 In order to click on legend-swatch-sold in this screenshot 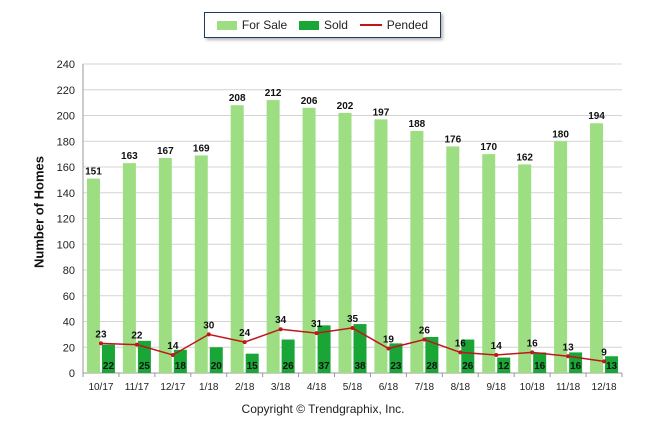, I will do `click(308, 25)`.